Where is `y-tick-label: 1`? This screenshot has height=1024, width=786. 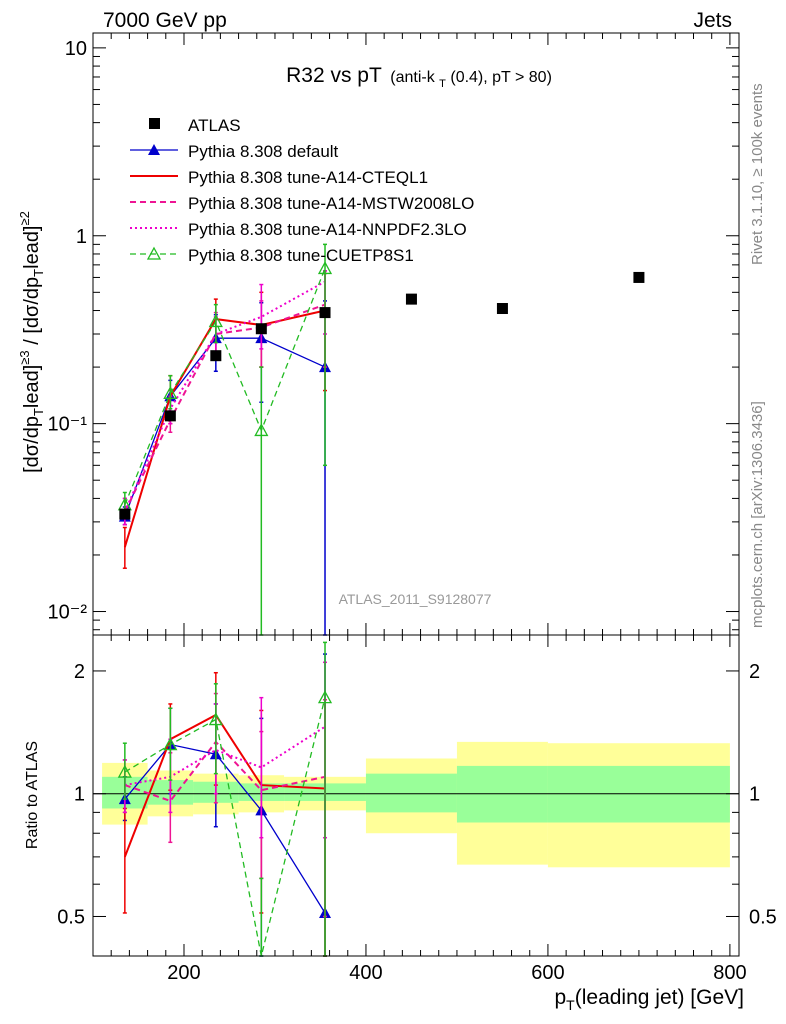
y-tick-label: 1 is located at coordinates (81, 237).